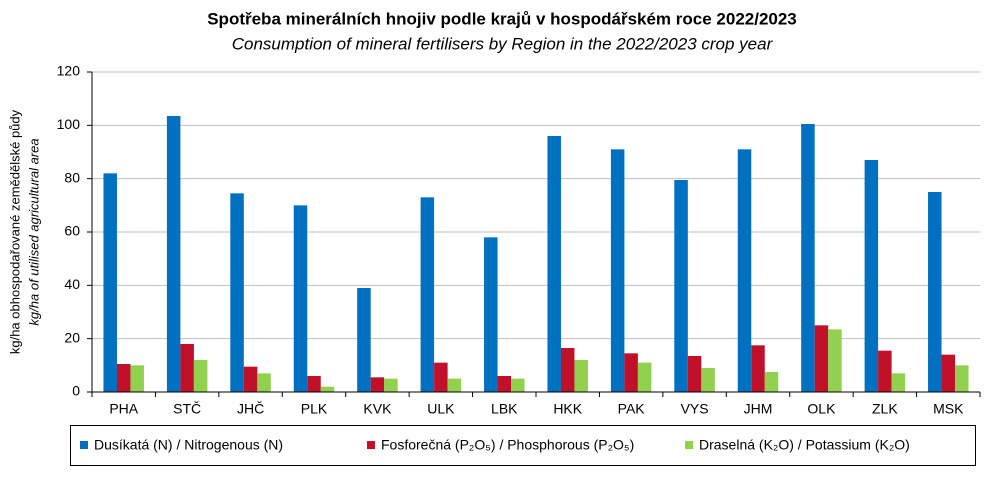 The height and width of the screenshot is (484, 1005). I want to click on y-tick-label: 80, so click(72, 177).